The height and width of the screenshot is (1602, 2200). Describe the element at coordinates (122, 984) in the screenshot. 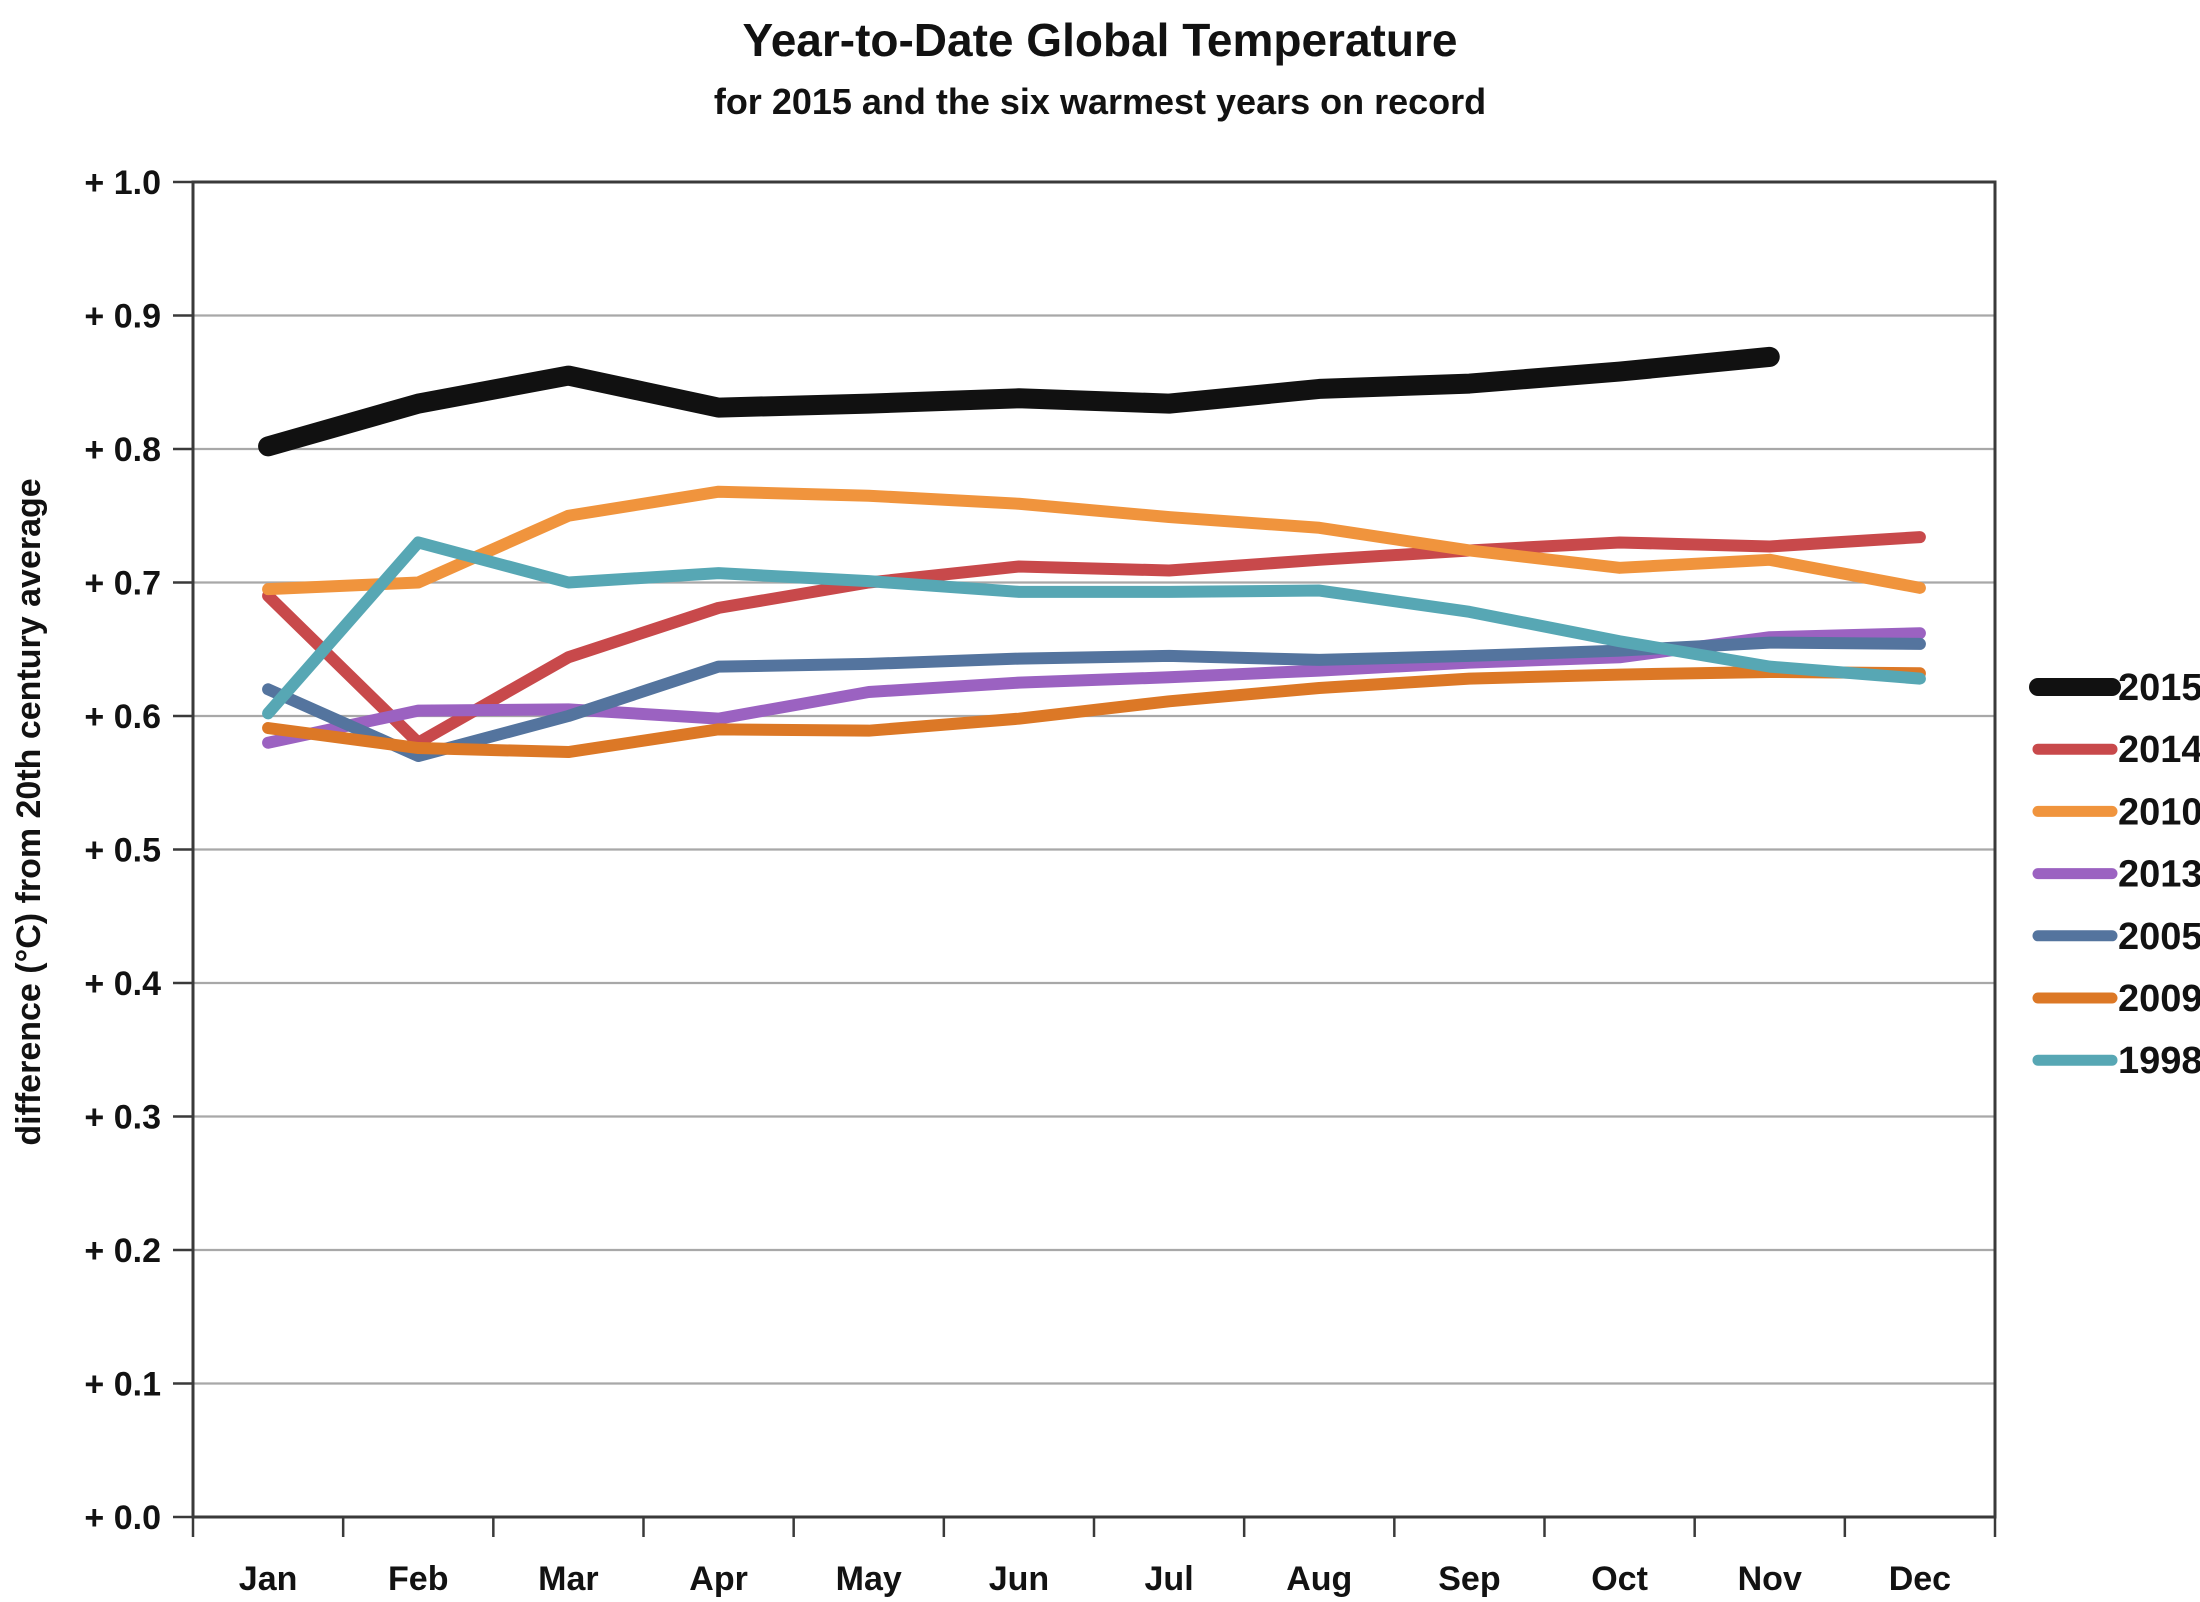

I see `y-tick-label: + 0.4` at that location.